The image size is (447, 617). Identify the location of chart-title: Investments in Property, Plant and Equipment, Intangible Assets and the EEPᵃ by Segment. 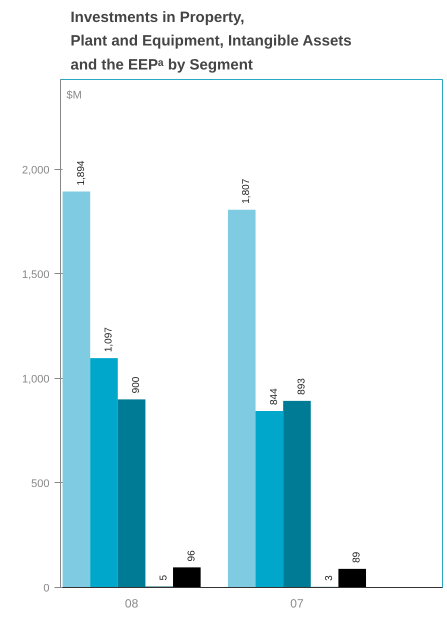
(211, 41).